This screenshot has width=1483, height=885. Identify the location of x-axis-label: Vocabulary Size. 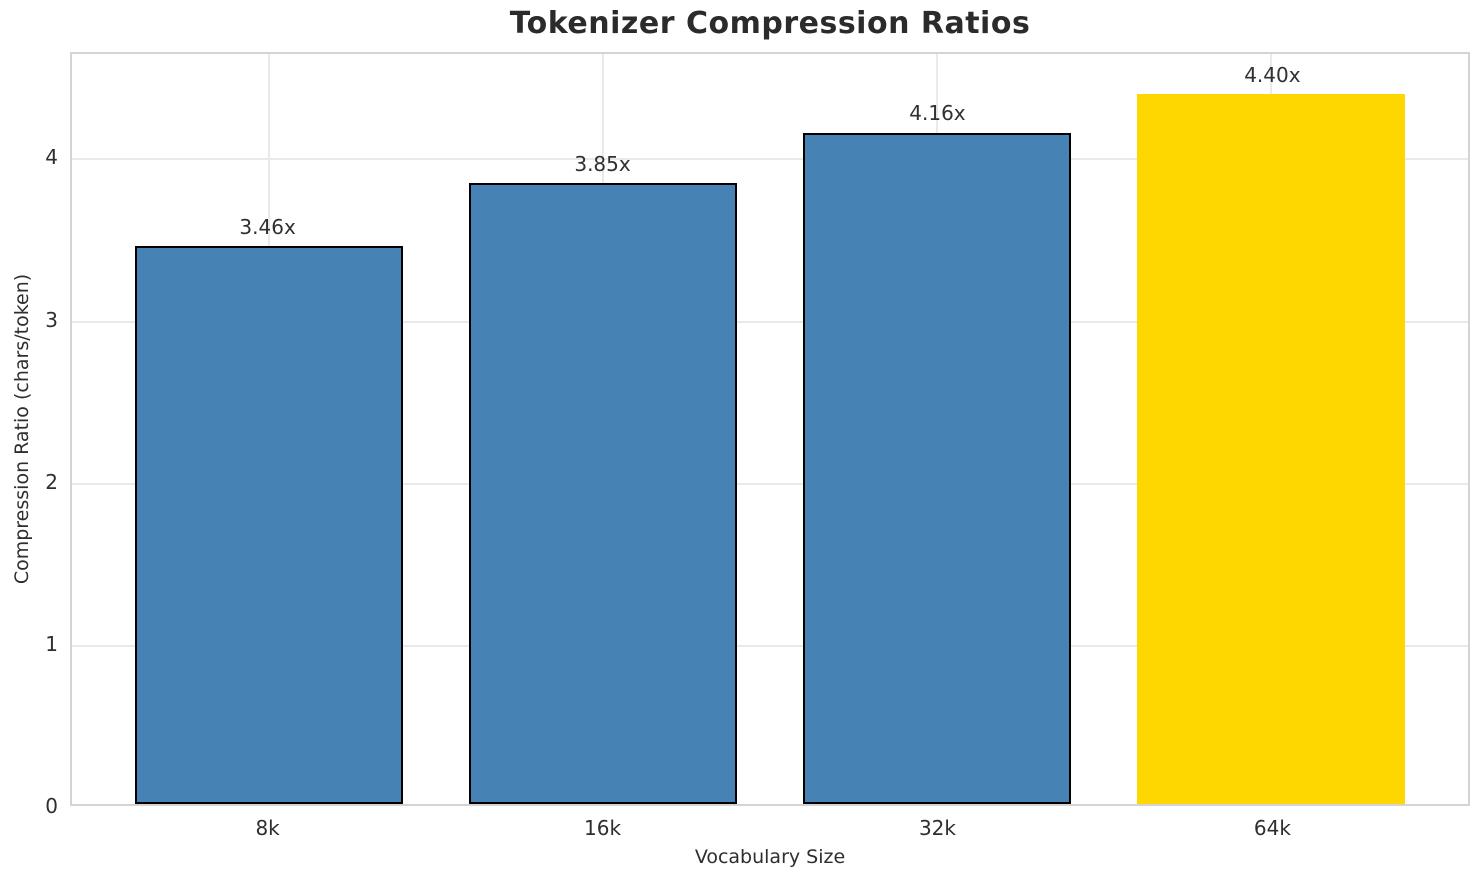
(770, 857).